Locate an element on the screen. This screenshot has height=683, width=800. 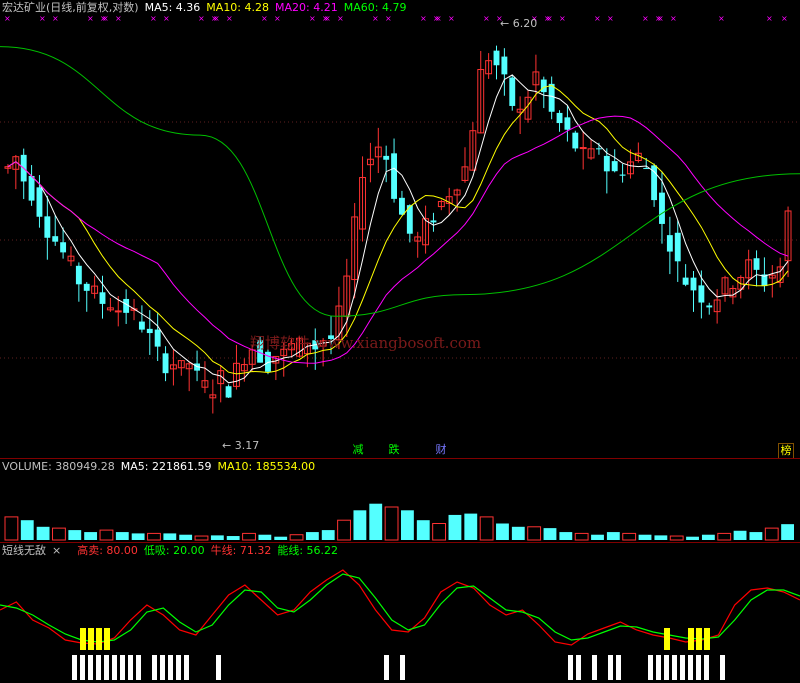
watermark: 翔博软件 www.xiangbosoft.com is located at coordinates (366, 343).